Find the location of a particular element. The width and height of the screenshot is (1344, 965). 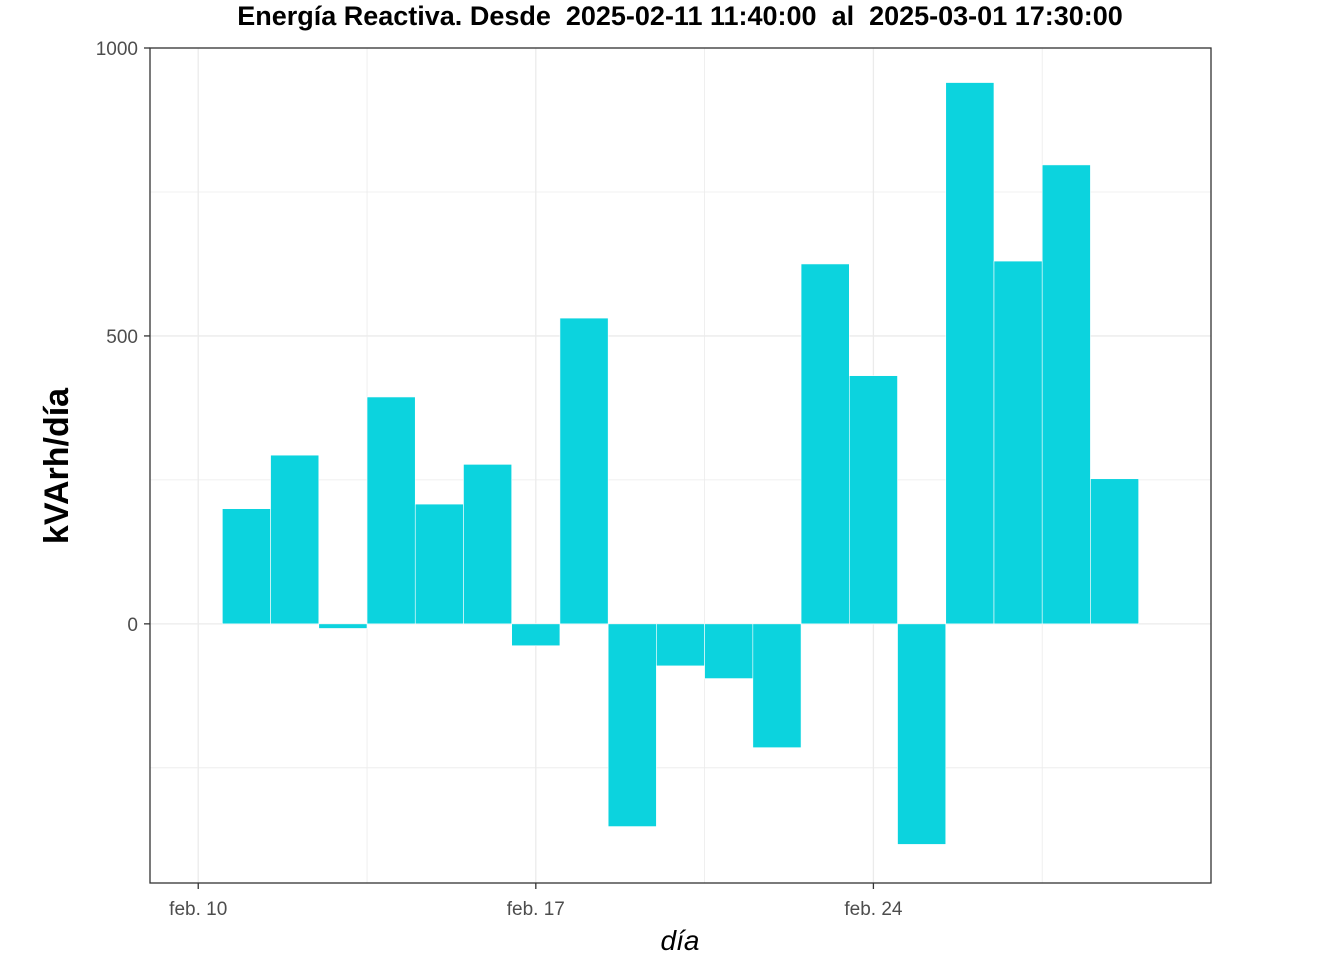

x-axis: feb. 10 feb. 17 feb. 24 is located at coordinates (536, 901).